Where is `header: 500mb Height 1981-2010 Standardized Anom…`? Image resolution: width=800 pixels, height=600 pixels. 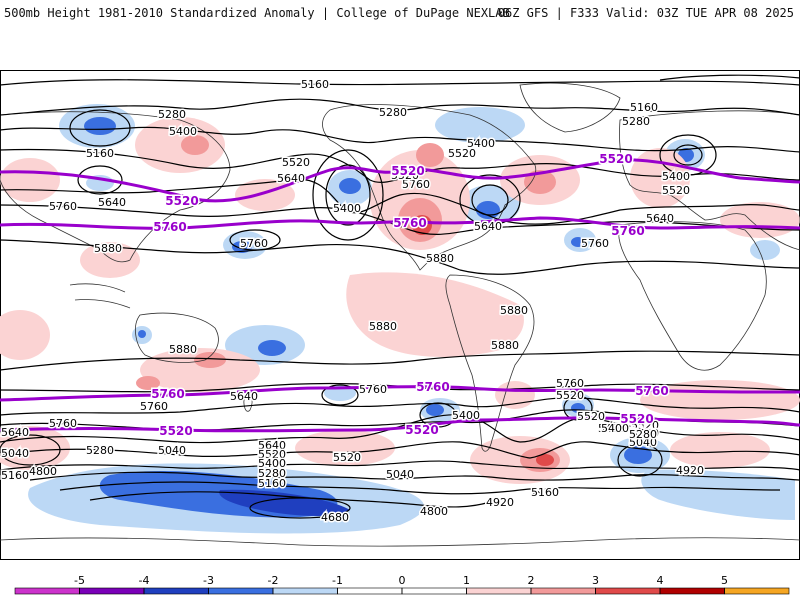 header: 500mb Height 1981-2010 Standardized Anom… is located at coordinates (400, 13).